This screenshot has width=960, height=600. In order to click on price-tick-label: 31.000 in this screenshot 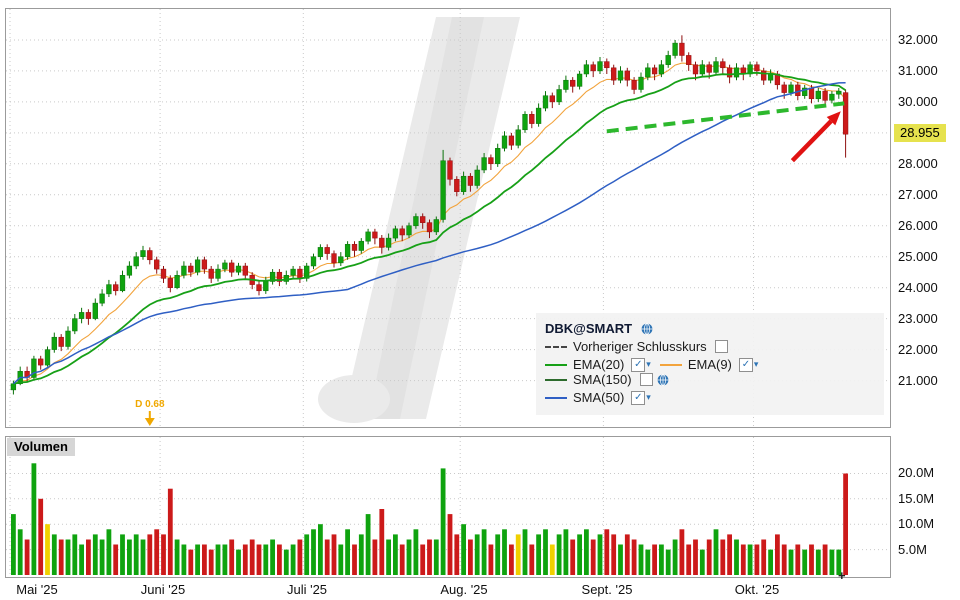, I will do `click(918, 70)`.